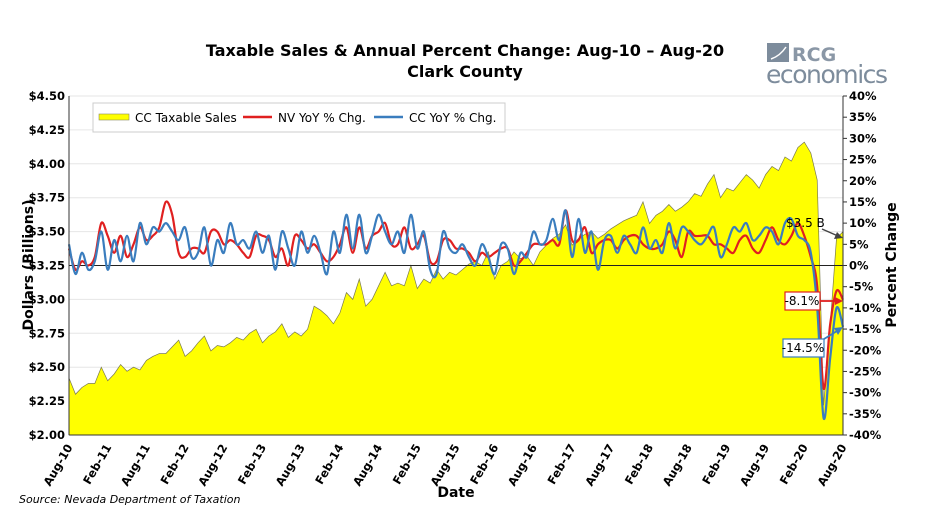 The width and height of the screenshot is (929, 517). What do you see at coordinates (135, 465) in the screenshot?
I see `x-tick-label: Aug-11` at bounding box center [135, 465].